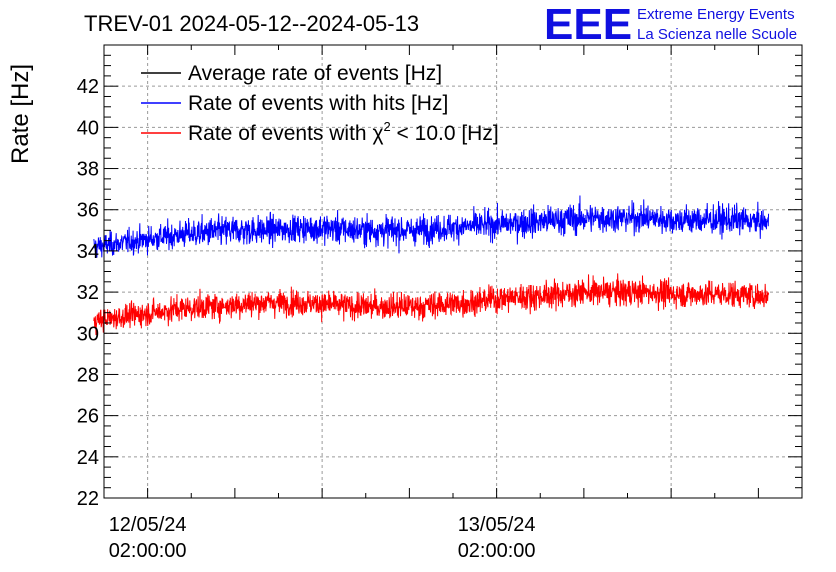 The width and height of the screenshot is (836, 572). What do you see at coordinates (88, 417) in the screenshot?
I see `y-tick-label: 26` at bounding box center [88, 417].